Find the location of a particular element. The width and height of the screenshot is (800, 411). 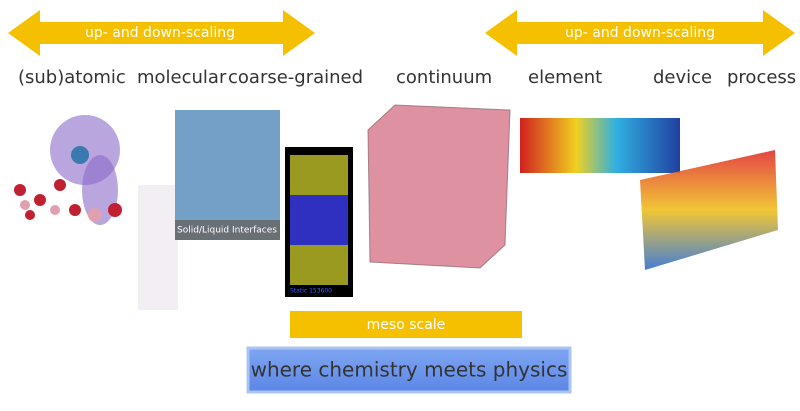

tagline: where chemistry meets physics is located at coordinates (409, 370).